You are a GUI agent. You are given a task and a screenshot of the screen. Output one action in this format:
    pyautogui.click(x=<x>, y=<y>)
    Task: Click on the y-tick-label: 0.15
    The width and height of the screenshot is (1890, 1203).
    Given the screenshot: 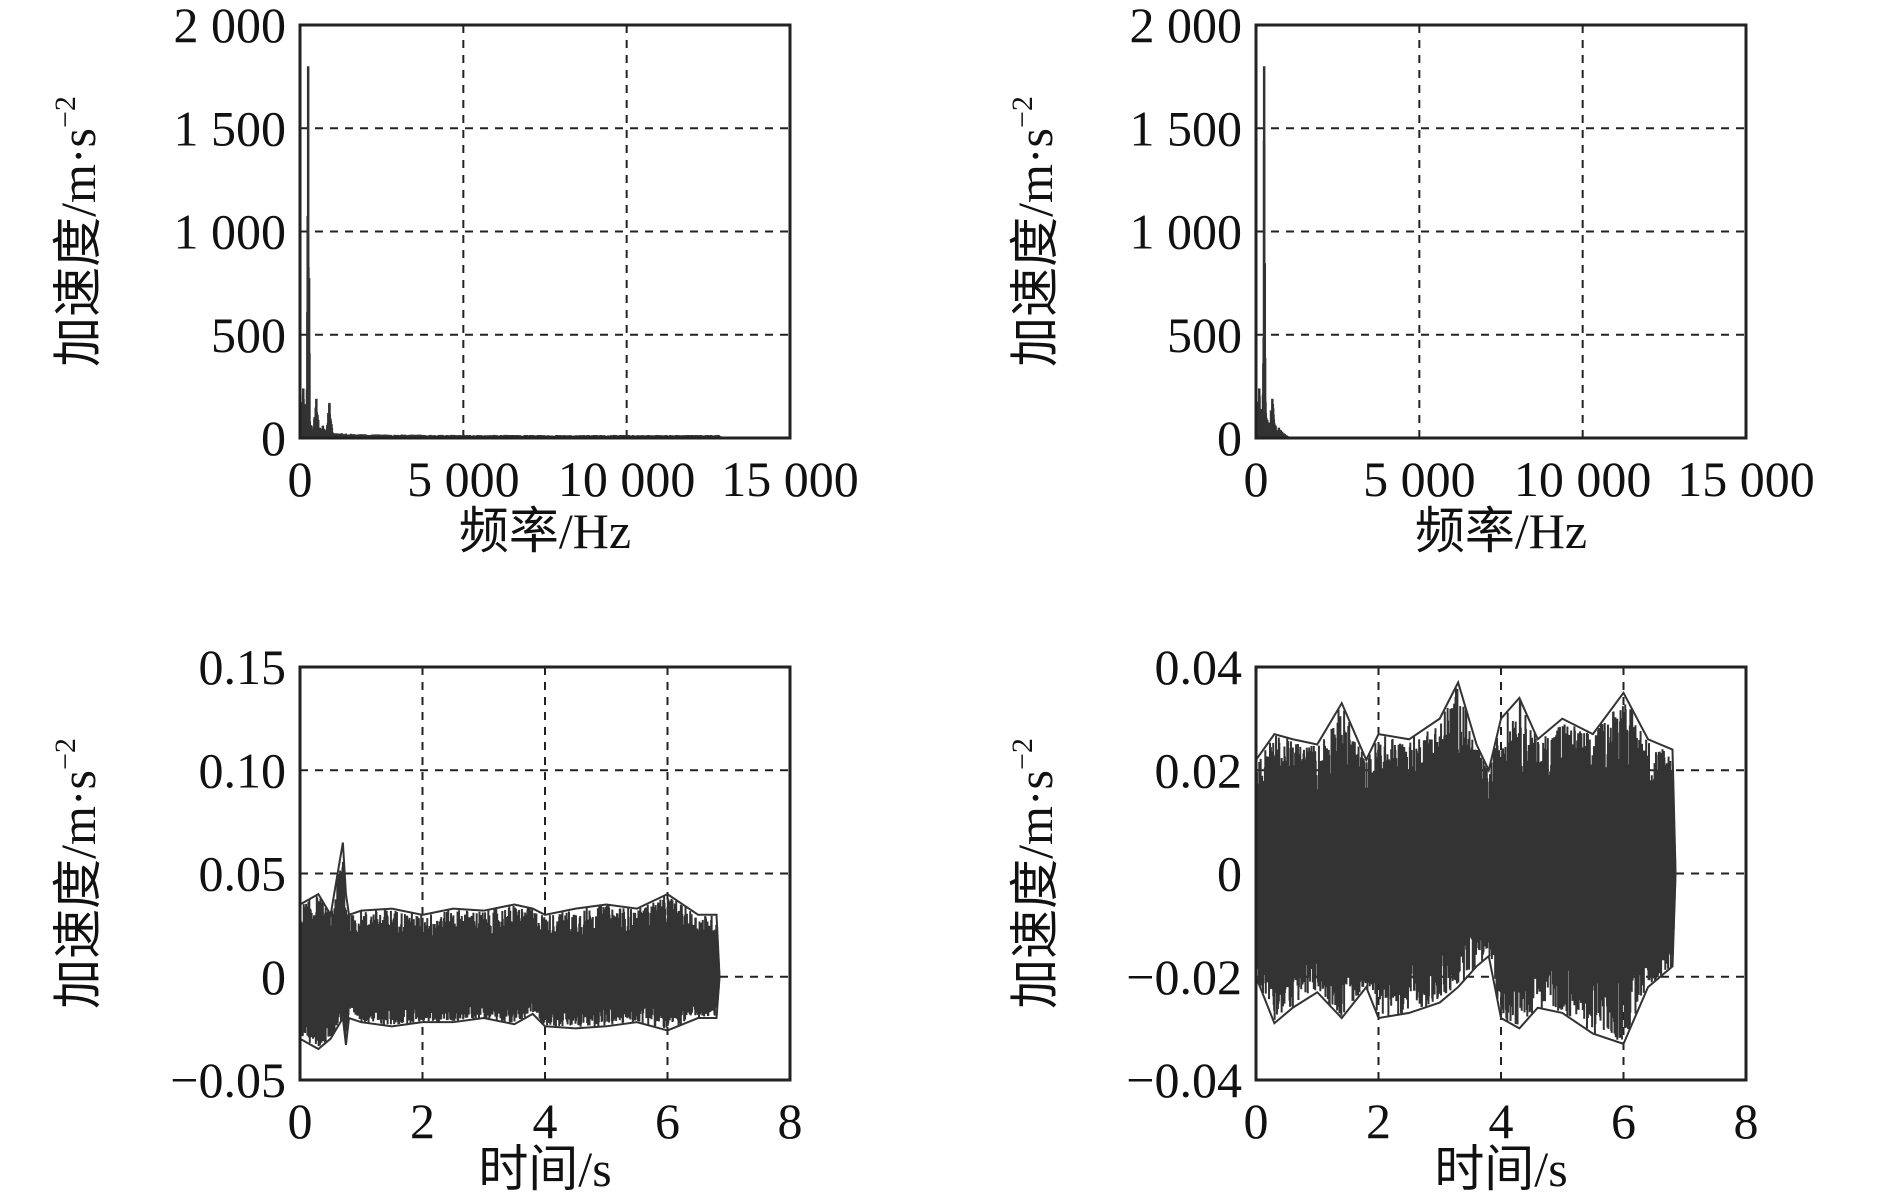 What is the action you would take?
    pyautogui.click(x=243, y=667)
    